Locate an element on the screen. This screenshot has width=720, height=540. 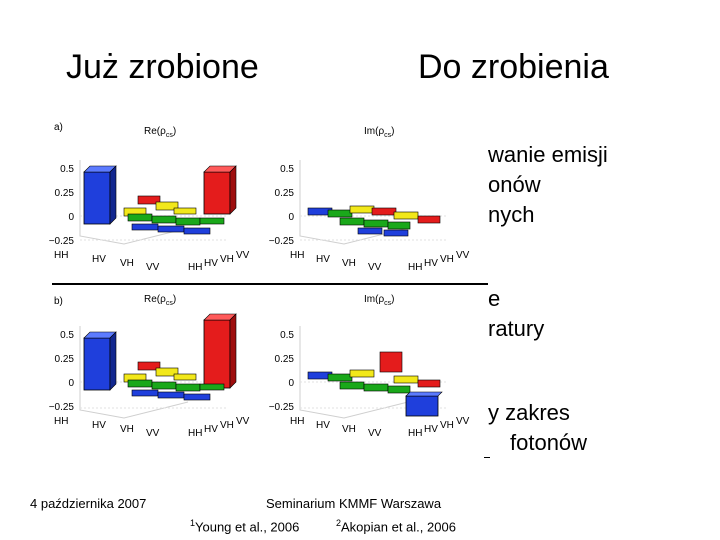
figure-b-re-depth-label: HV is located at coordinates (211, 429).